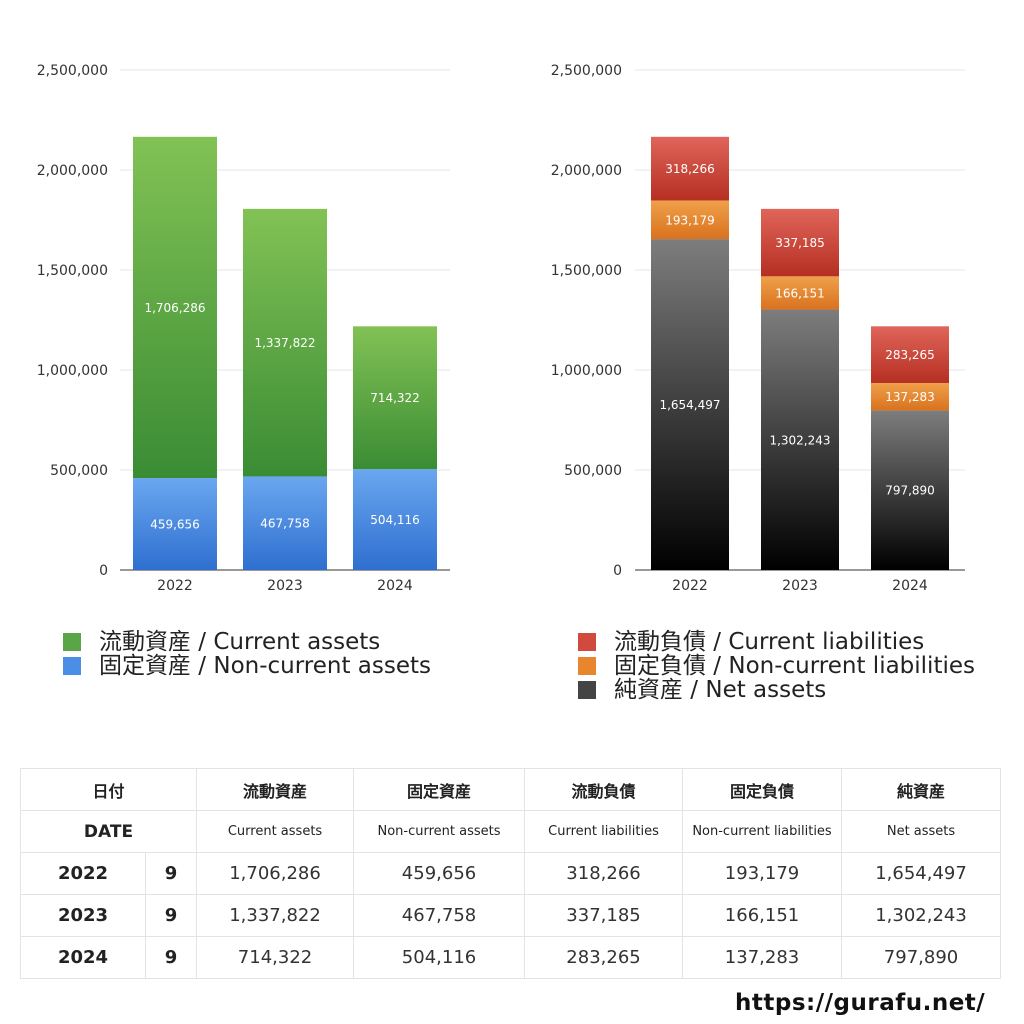 This screenshot has width=1024, height=1024. I want to click on cell-net-assets: 1,654,497, so click(921, 873).